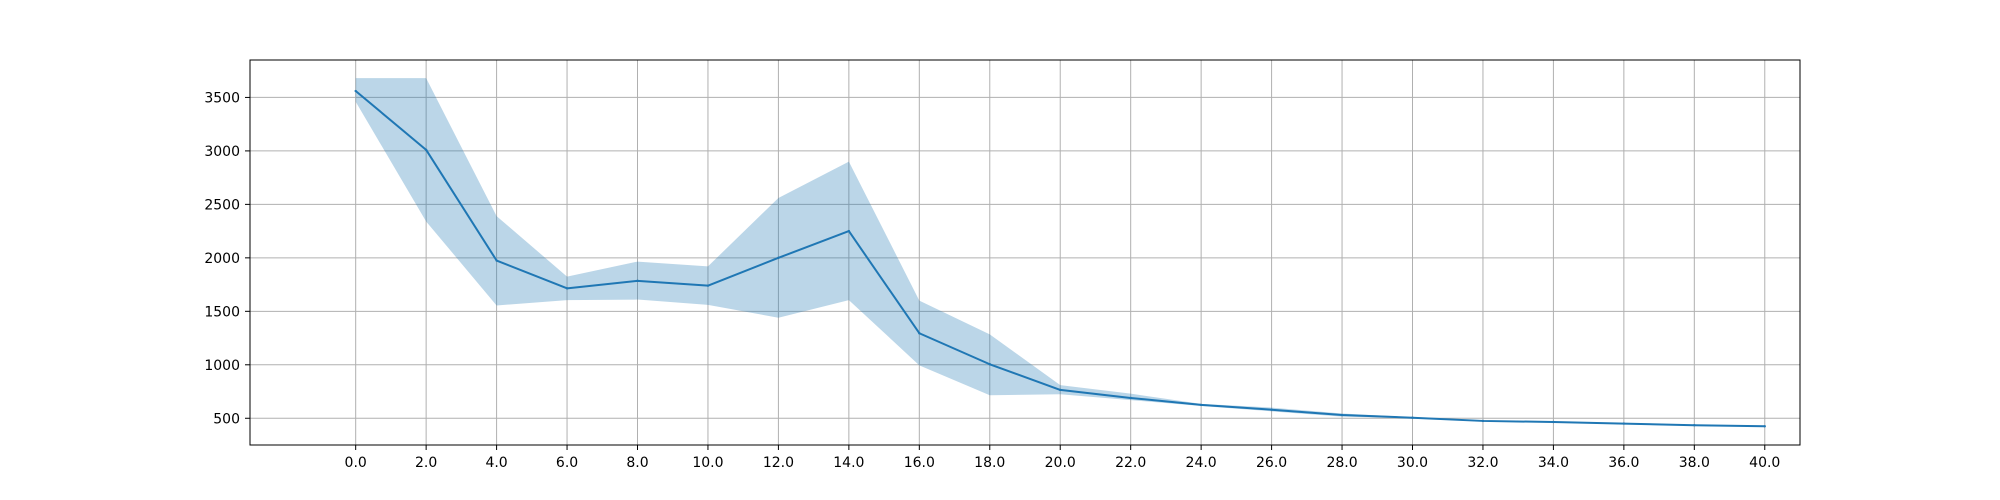  I want to click on y-tick-label: 2000, so click(222, 259).